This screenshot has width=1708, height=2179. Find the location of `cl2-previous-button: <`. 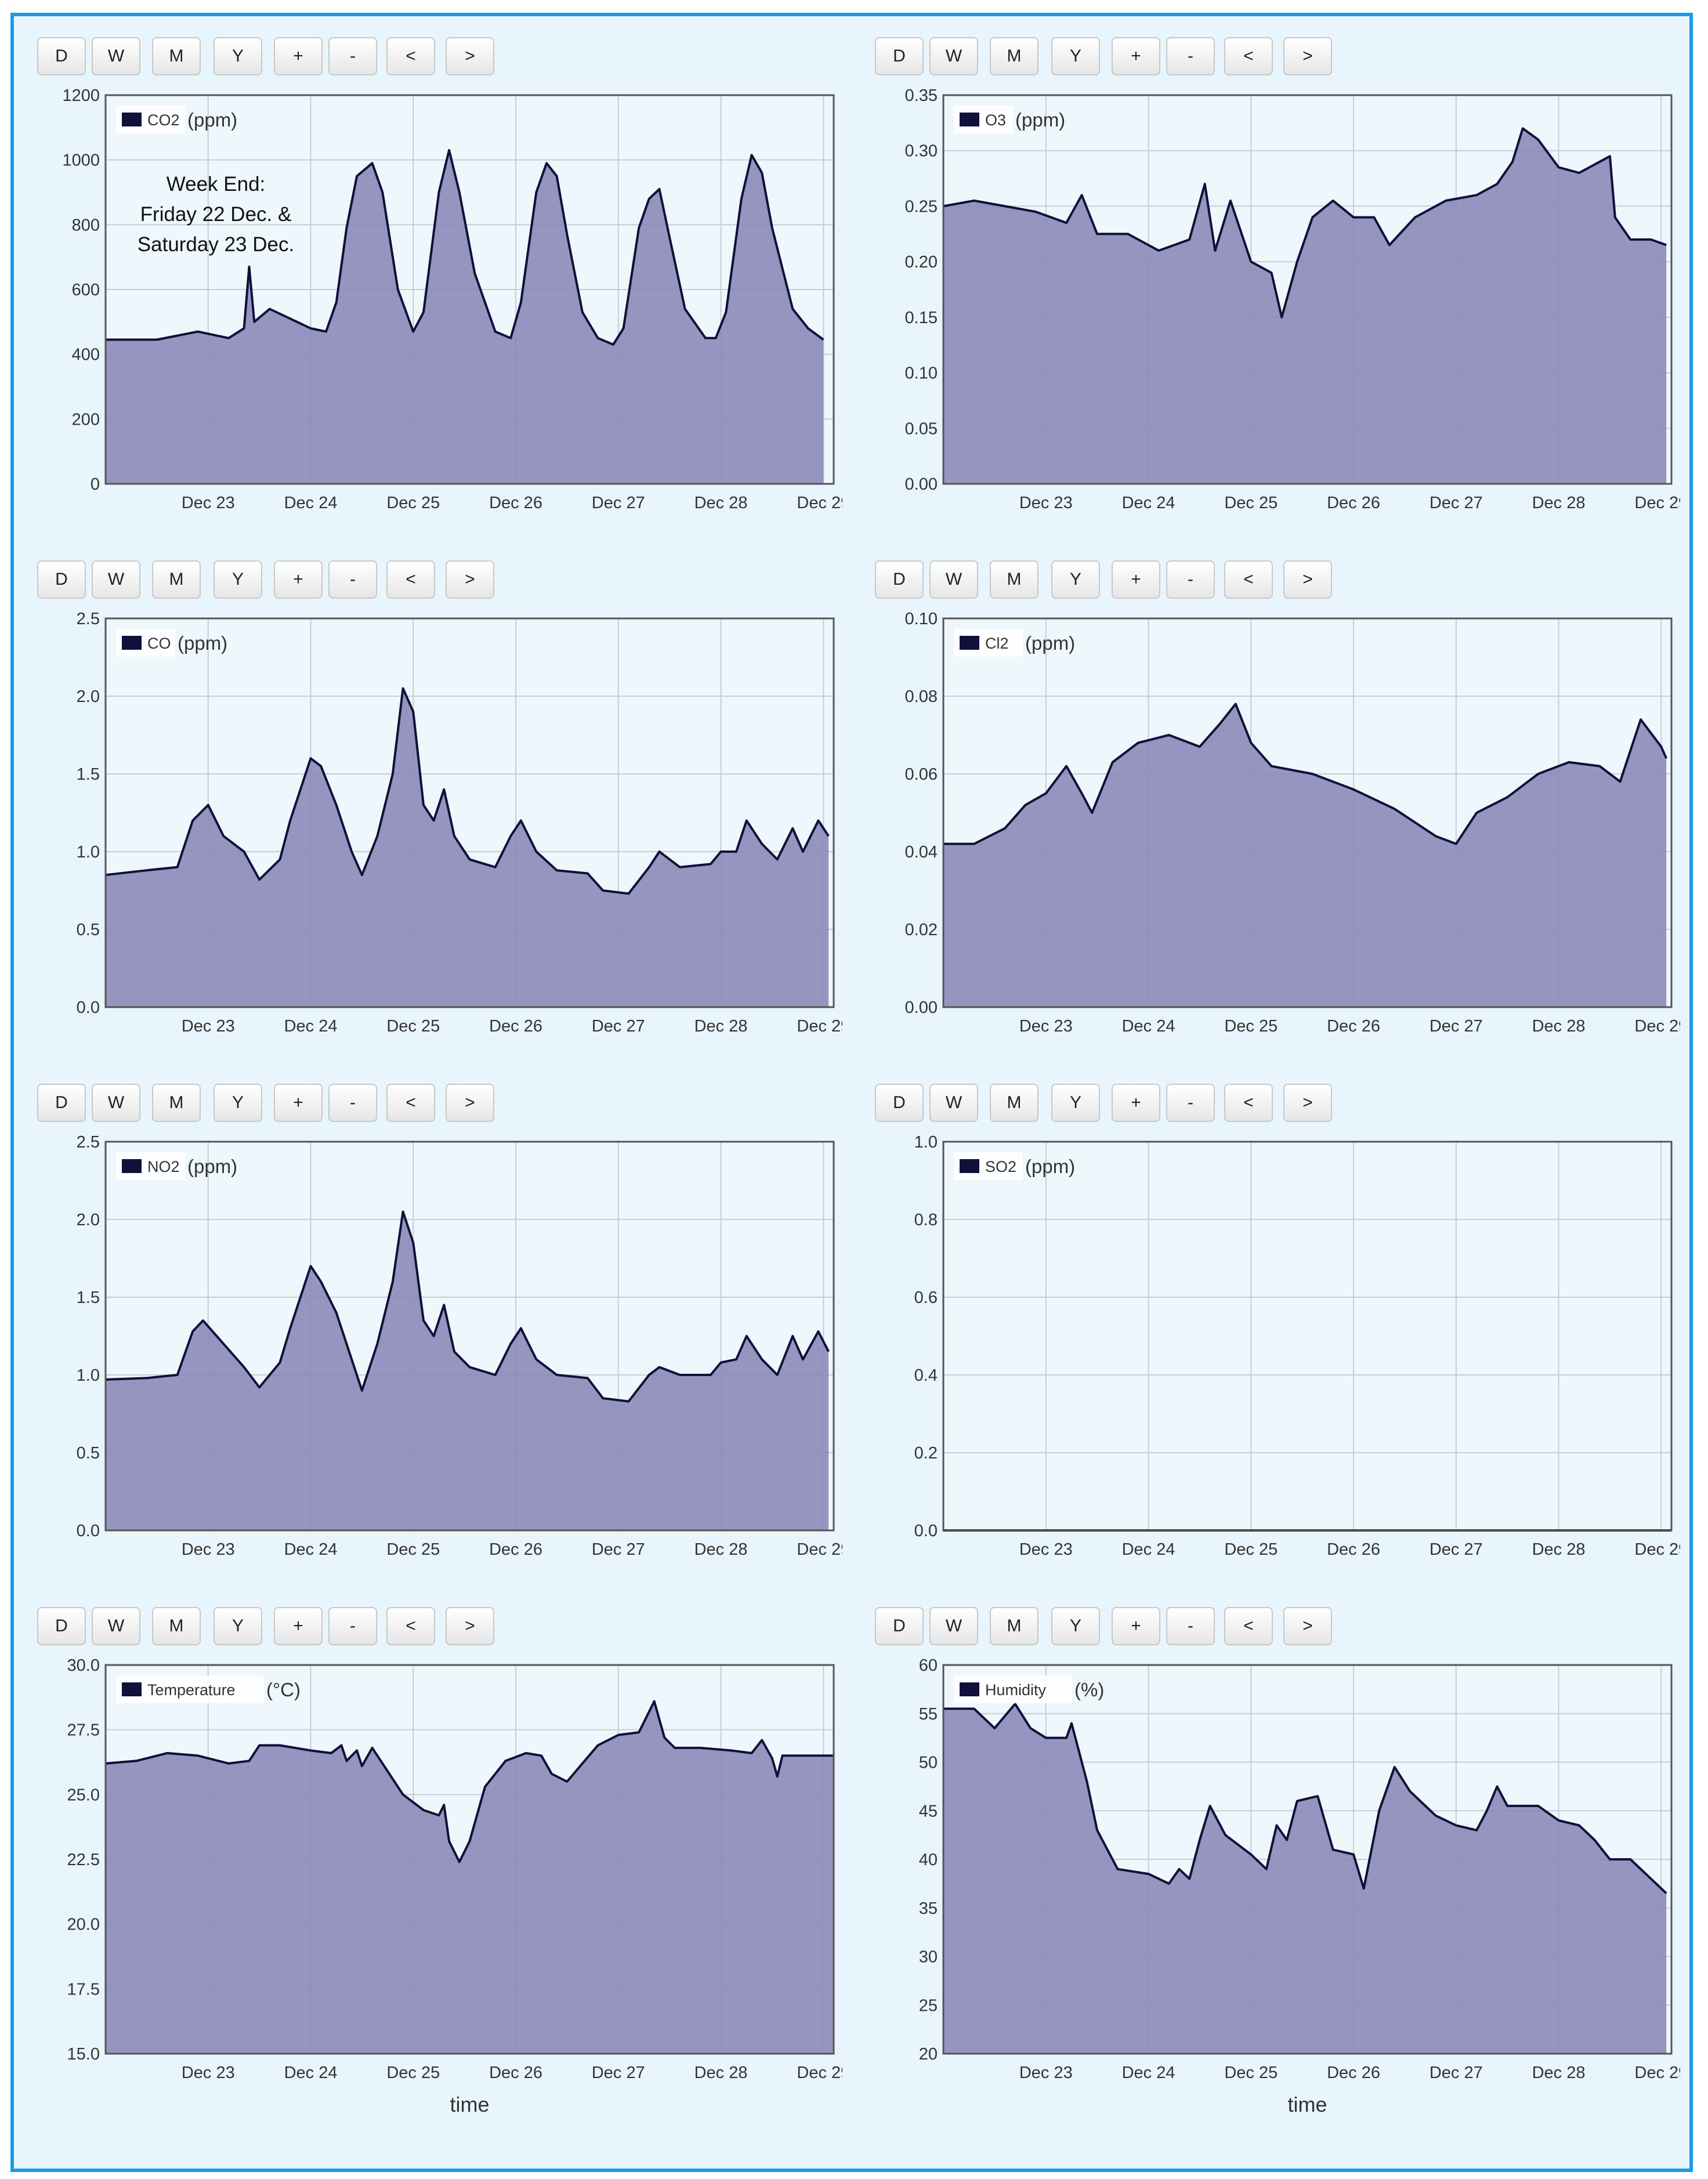

cl2-previous-button: < is located at coordinates (1248, 579).